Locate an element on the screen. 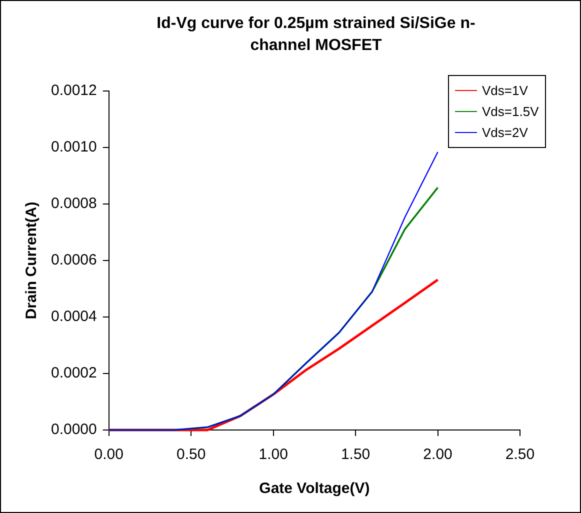 Image resolution: width=581 pixels, height=513 pixels. y-tick-label: 0.0008 is located at coordinates (73, 203).